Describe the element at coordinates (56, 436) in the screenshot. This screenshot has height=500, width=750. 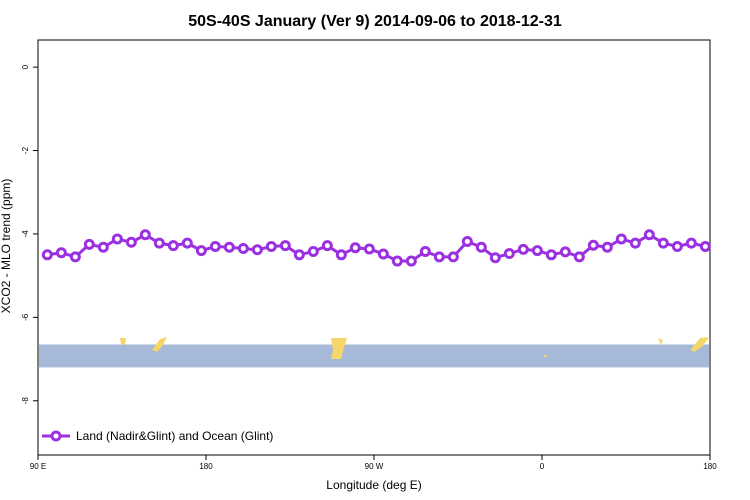
I see `legend-marker-swatch` at that location.